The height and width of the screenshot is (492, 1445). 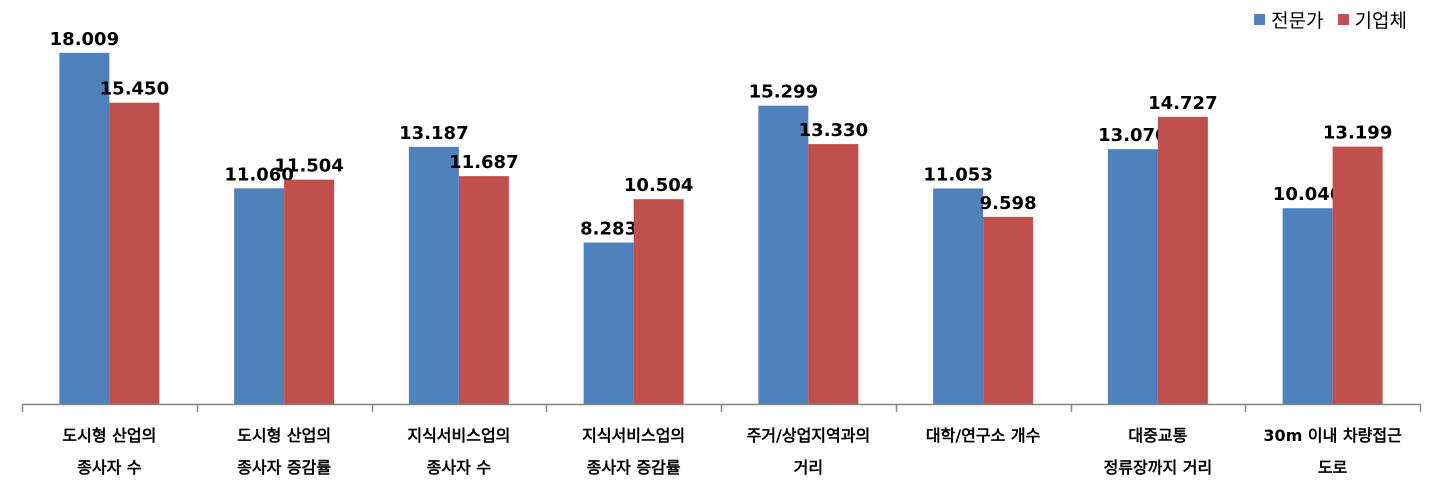 I want to click on legend-item-expert: 전문가, so click(x=1289, y=19).